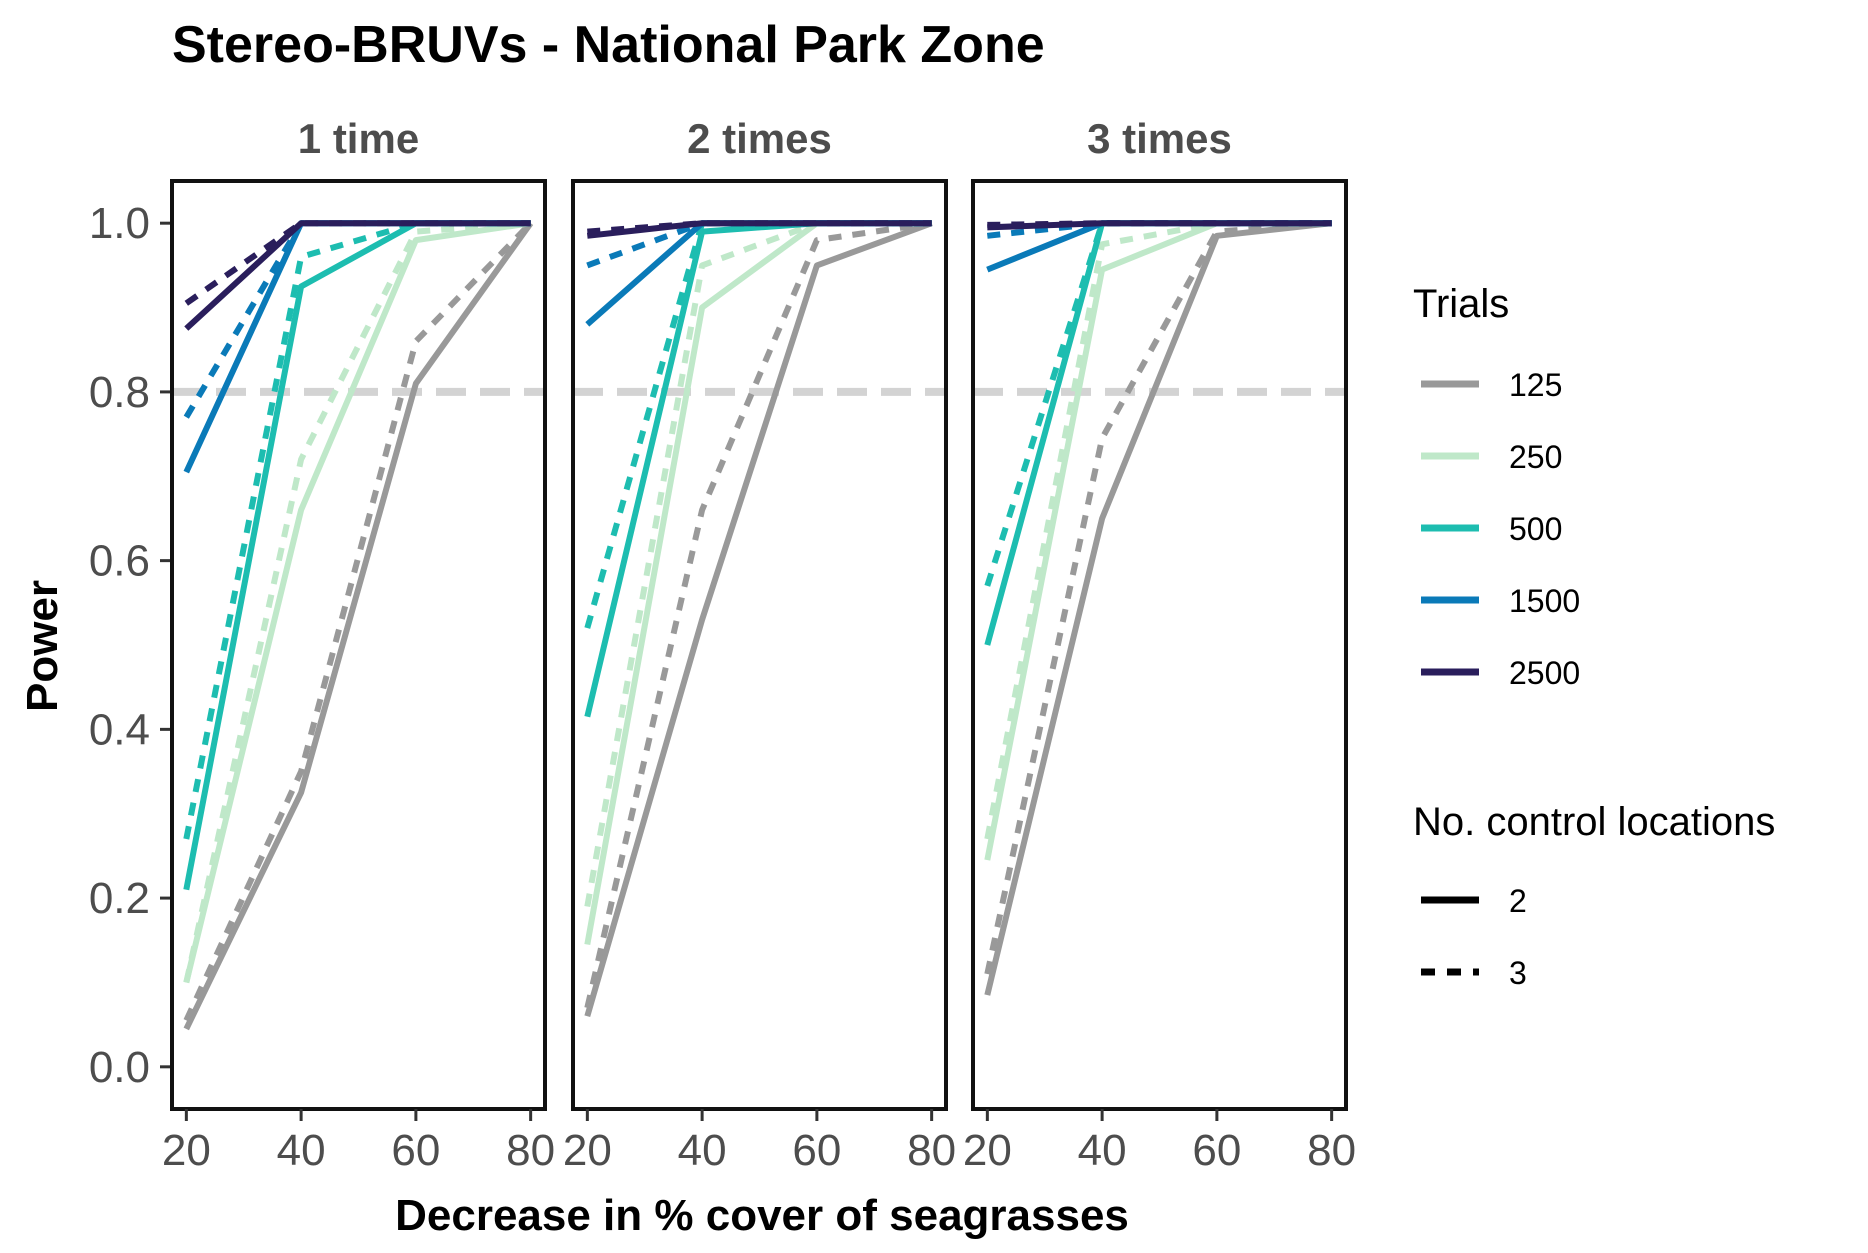  I want to click on legend-label-controls-2: 2, so click(1518, 901).